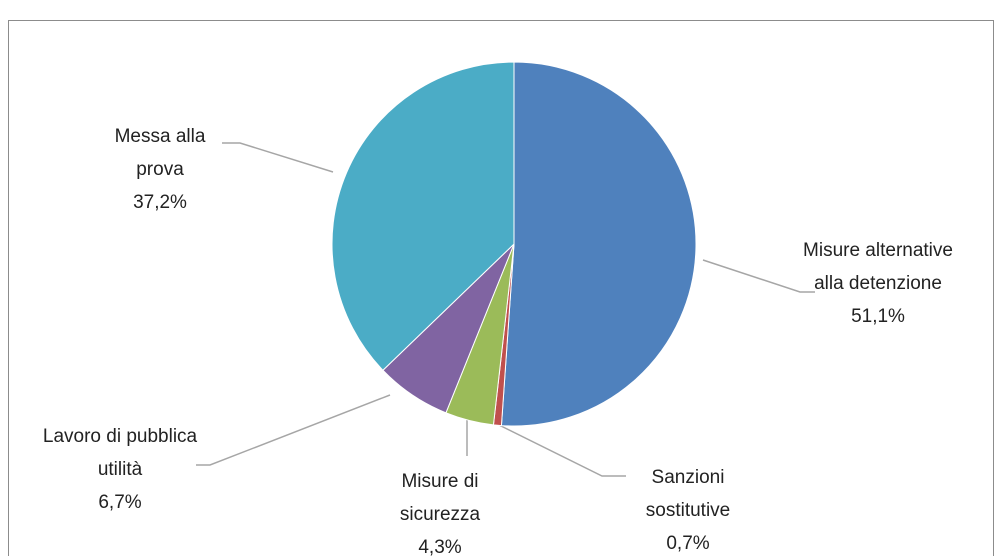 This screenshot has width=996, height=556. Describe the element at coordinates (120, 453) in the screenshot. I see `category-label: Lavoro di pubblica utilità` at that location.